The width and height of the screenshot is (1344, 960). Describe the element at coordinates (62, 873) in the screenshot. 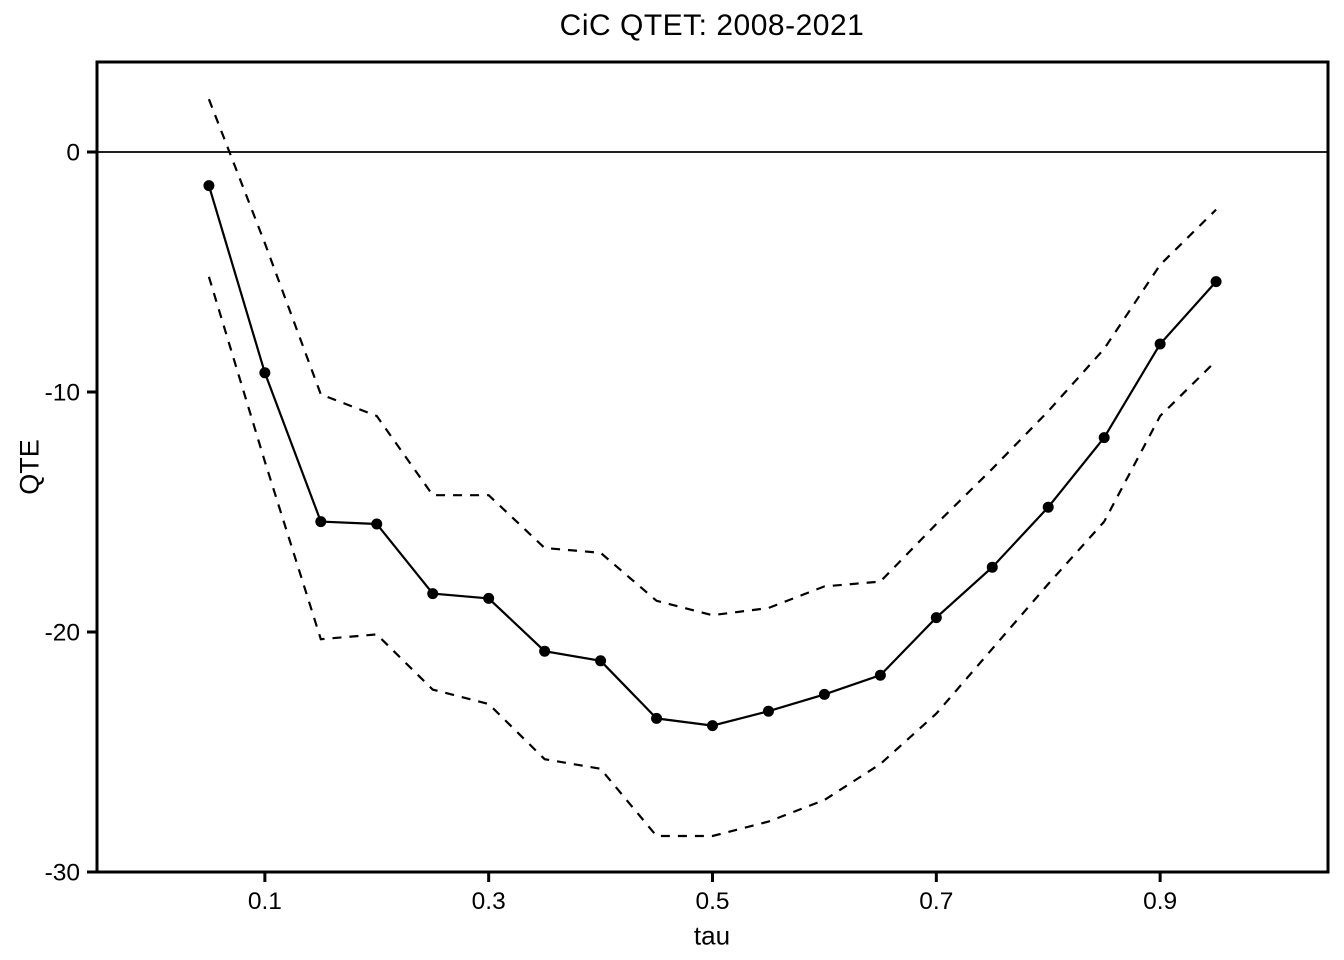

I see `y-tick-label: -30` at that location.